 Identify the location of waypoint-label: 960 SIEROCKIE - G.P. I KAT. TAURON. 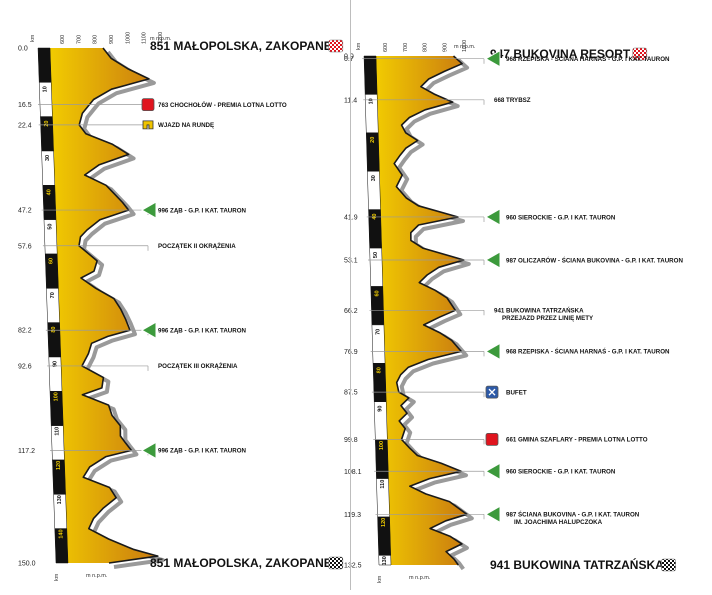
(561, 472).